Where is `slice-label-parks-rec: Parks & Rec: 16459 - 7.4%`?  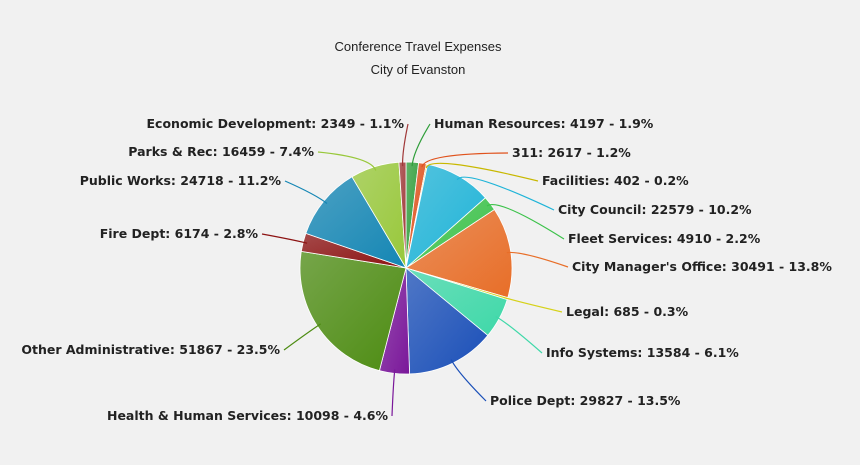 slice-label-parks-rec: Parks & Rec: 16459 - 7.4% is located at coordinates (221, 151).